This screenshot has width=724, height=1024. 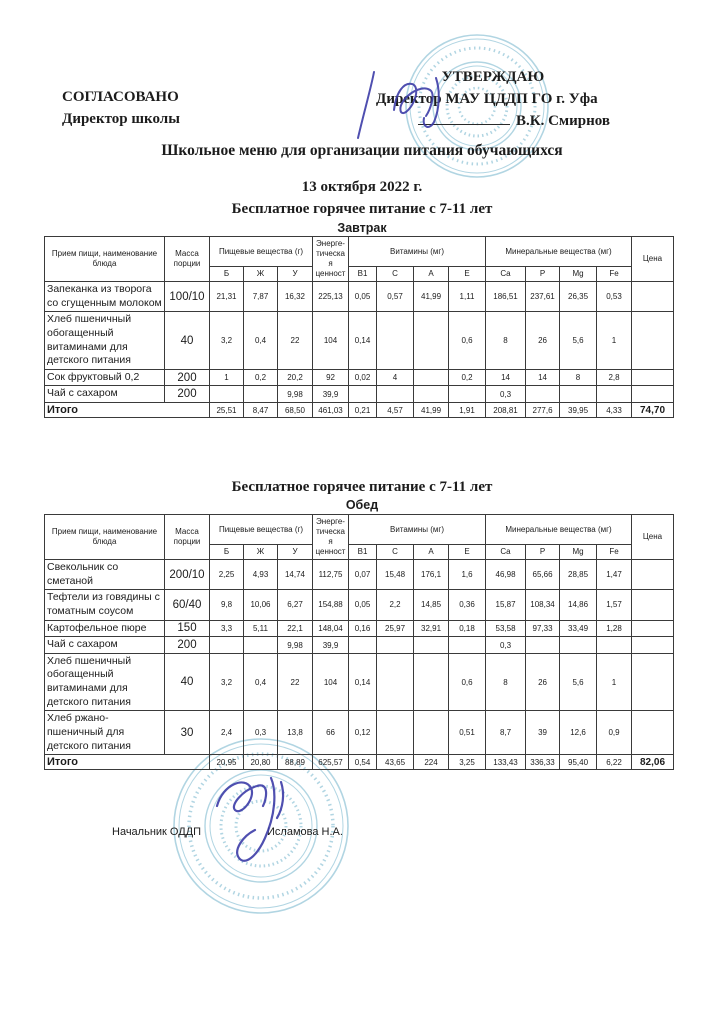 What do you see at coordinates (543, 762) in the screenshot?
I see `total-value-cell: 336,33` at bounding box center [543, 762].